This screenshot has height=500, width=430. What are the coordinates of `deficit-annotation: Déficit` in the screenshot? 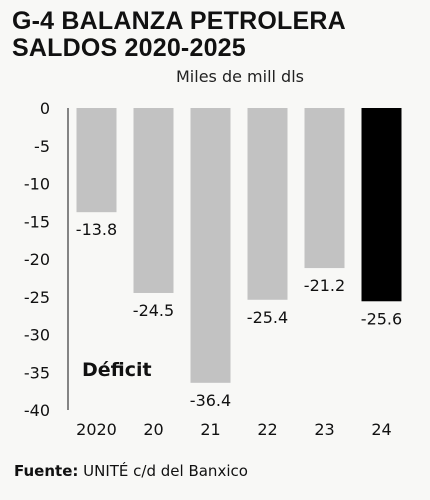 It's located at (117, 370).